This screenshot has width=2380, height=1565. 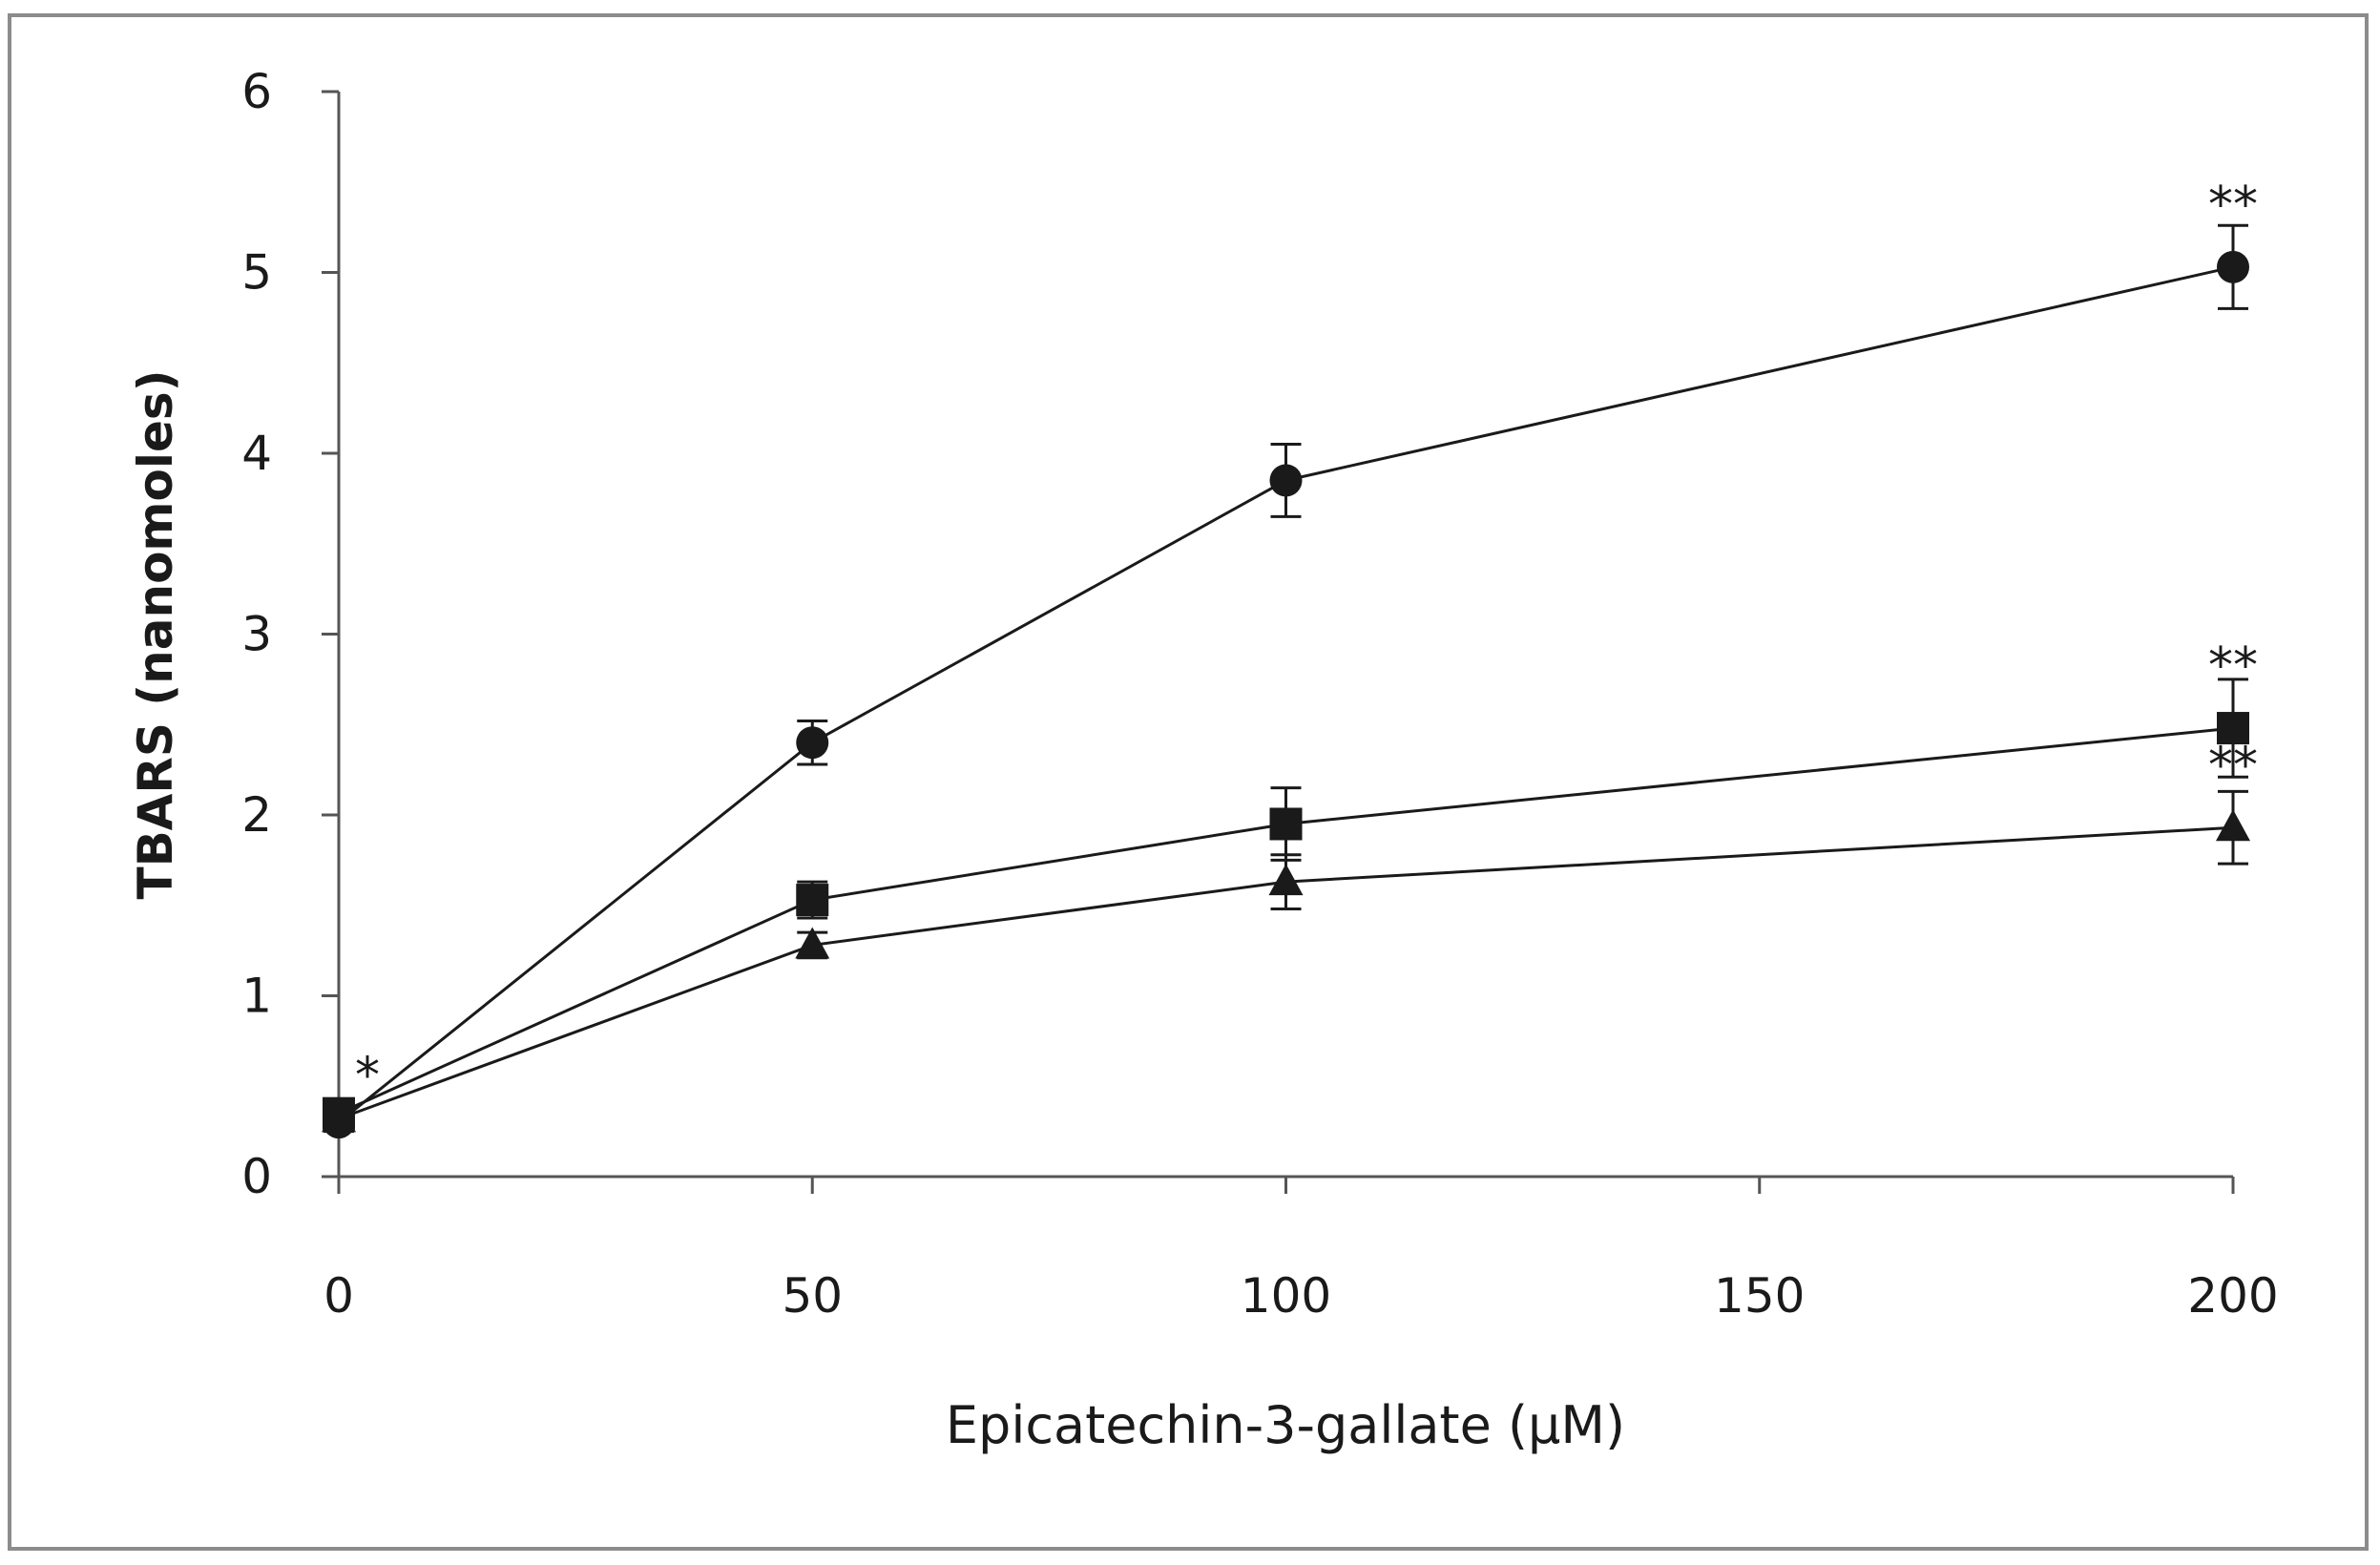 I want to click on y-tick-label: 2, so click(x=256, y=815).